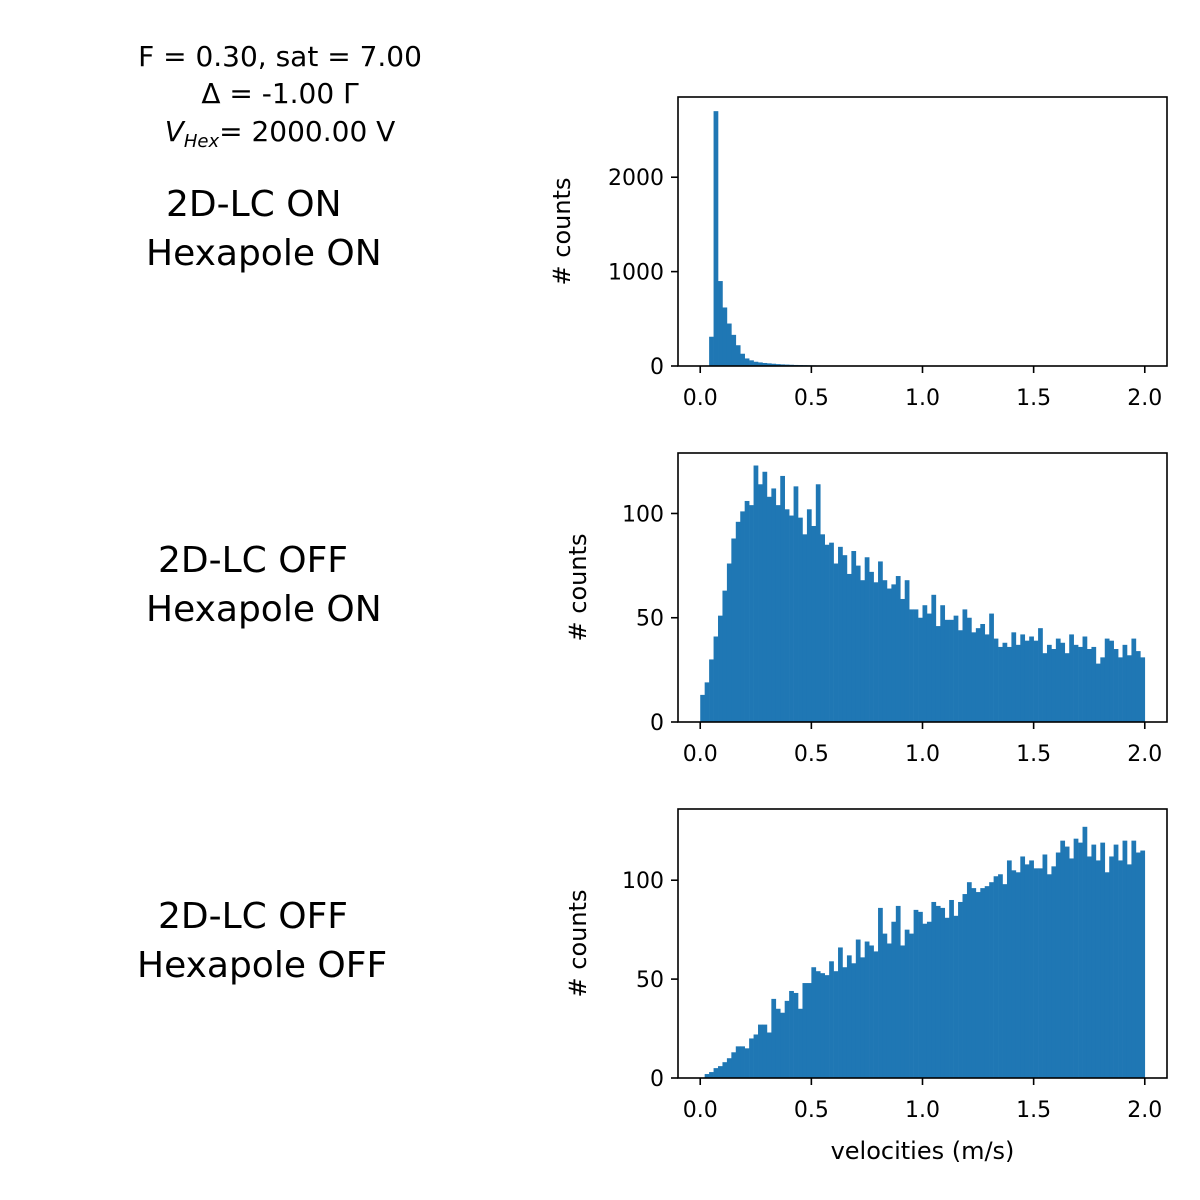 Image resolution: width=1200 pixels, height=1200 pixels. Describe the element at coordinates (657, 367) in the screenshot. I see `histogram-1-ytick-label: 0` at that location.